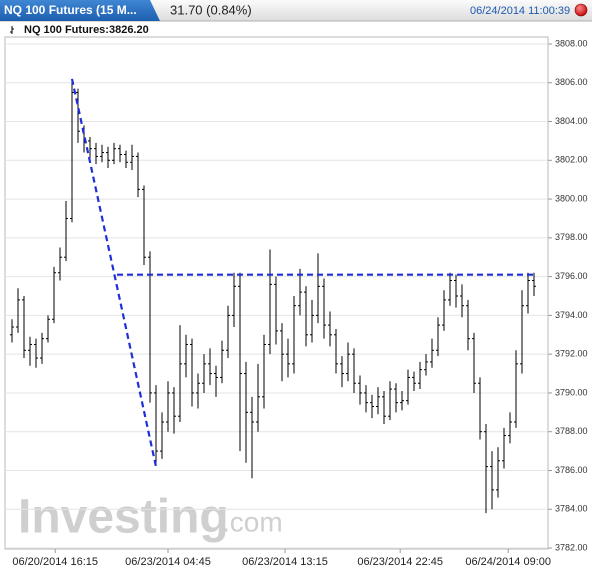  Describe the element at coordinates (55, 562) in the screenshot. I see `x-tick-label: 06/20/2014 16:15` at that location.